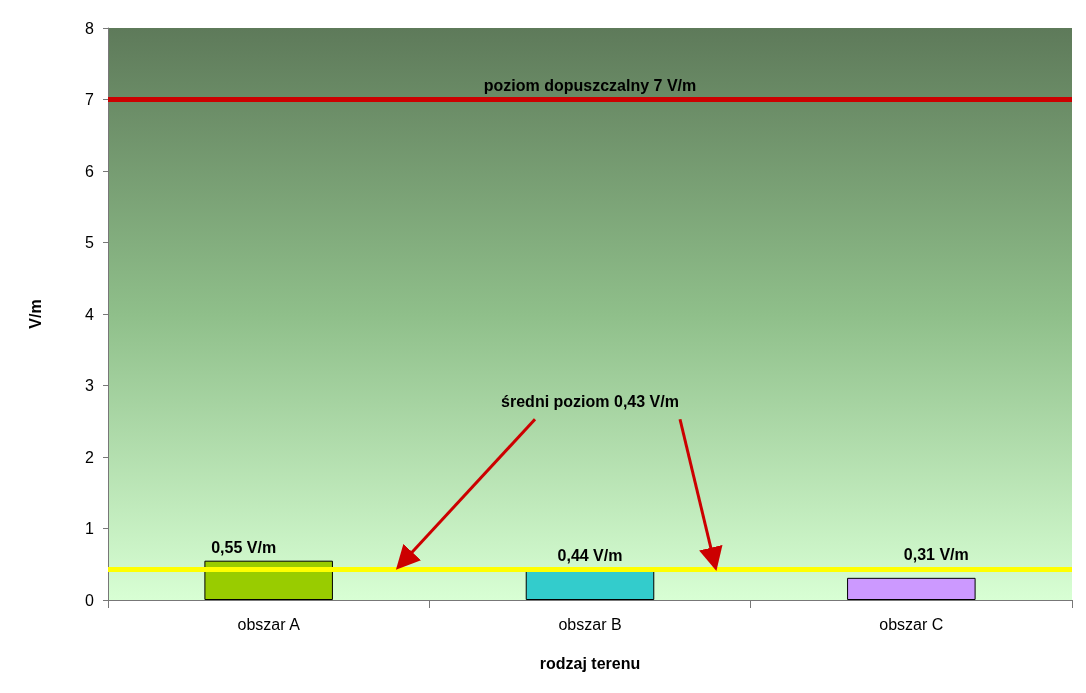  What do you see at coordinates (244, 548) in the screenshot?
I see `data-label: 0,55 V/m` at bounding box center [244, 548].